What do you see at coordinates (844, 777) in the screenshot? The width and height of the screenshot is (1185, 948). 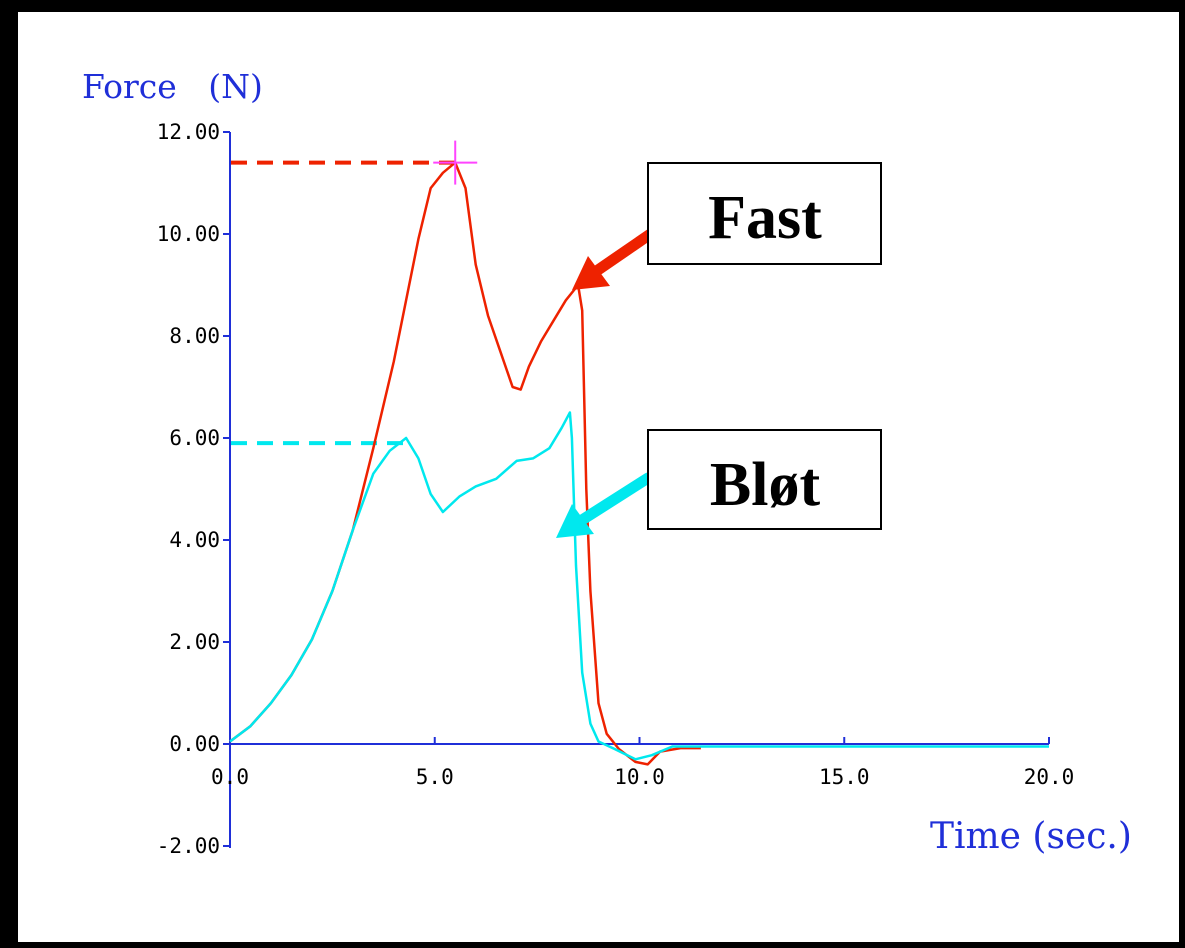 I see `x-tick-label: 15.0` at bounding box center [844, 777].